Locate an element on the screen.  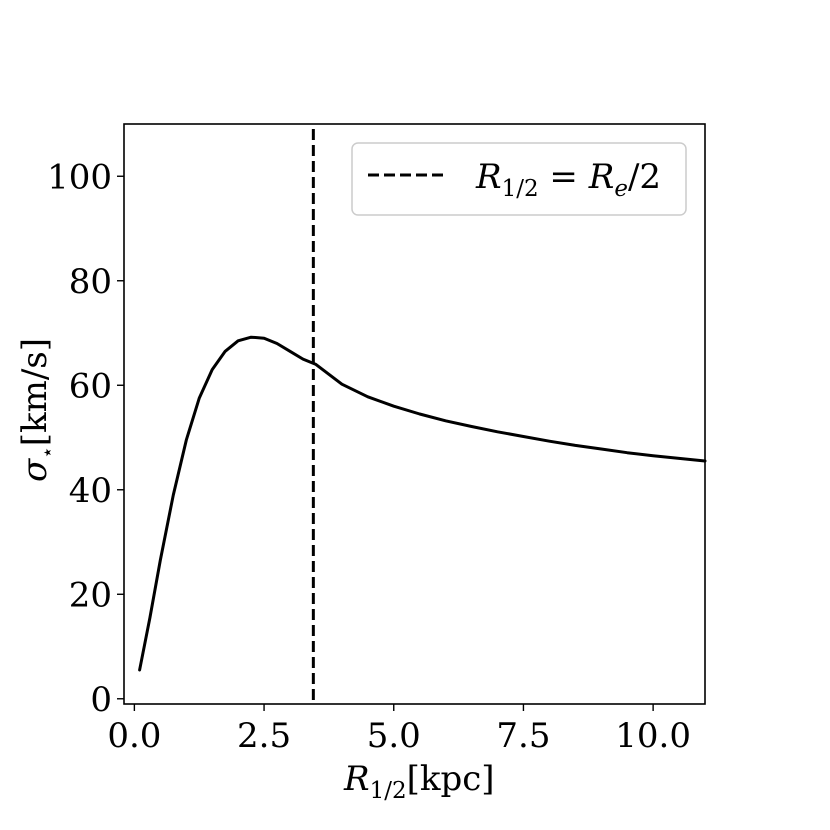
y-axis-label-main: σ is located at coordinates (35, 470).